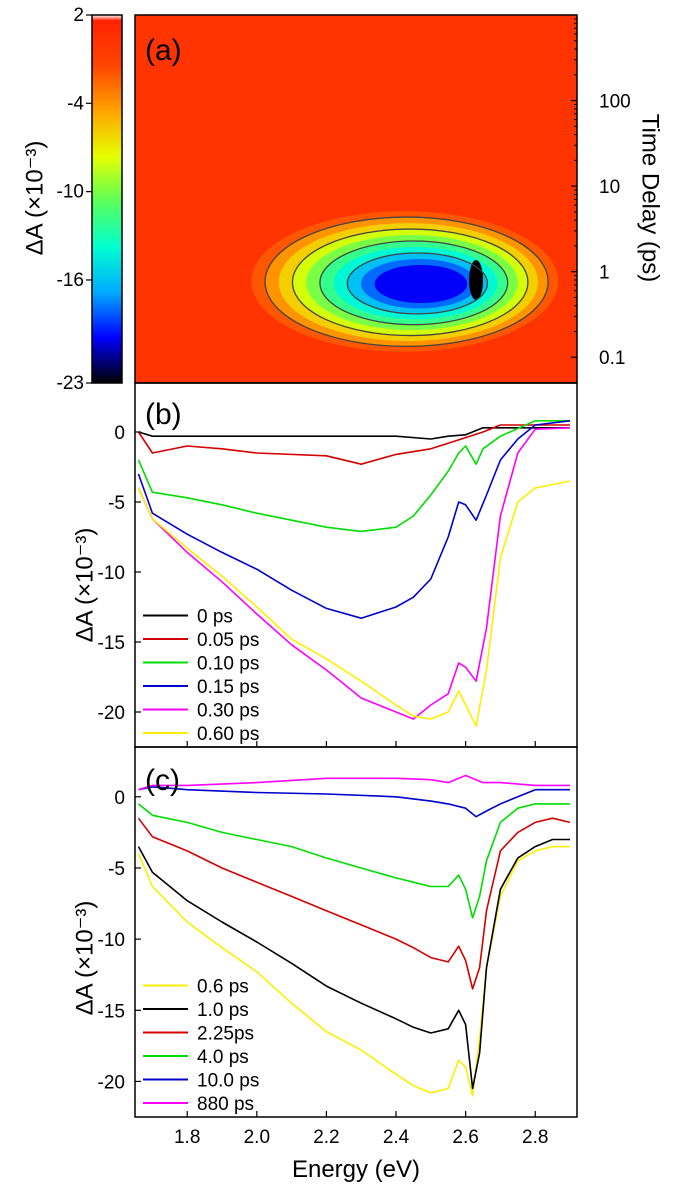 The width and height of the screenshot is (678, 1200). What do you see at coordinates (34, 198) in the screenshot?
I see `colorbar-label: ΔA (×10⁻³)` at bounding box center [34, 198].